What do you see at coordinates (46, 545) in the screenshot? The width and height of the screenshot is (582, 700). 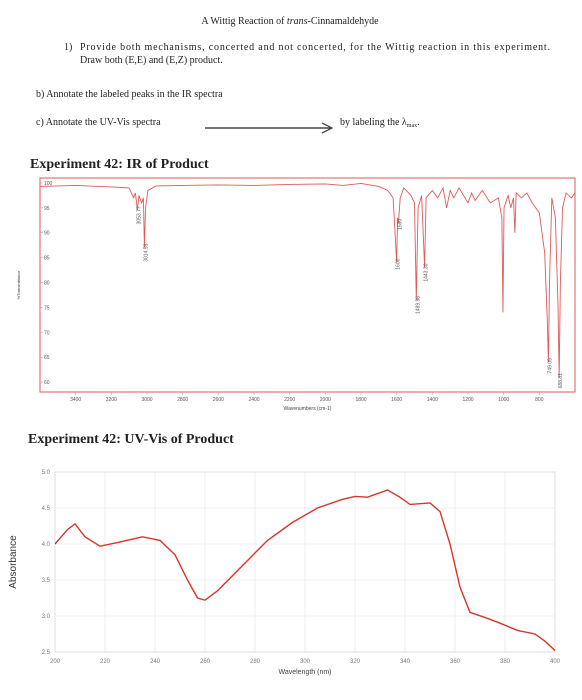 I see `y-tick-label: 4.0` at bounding box center [46, 545].